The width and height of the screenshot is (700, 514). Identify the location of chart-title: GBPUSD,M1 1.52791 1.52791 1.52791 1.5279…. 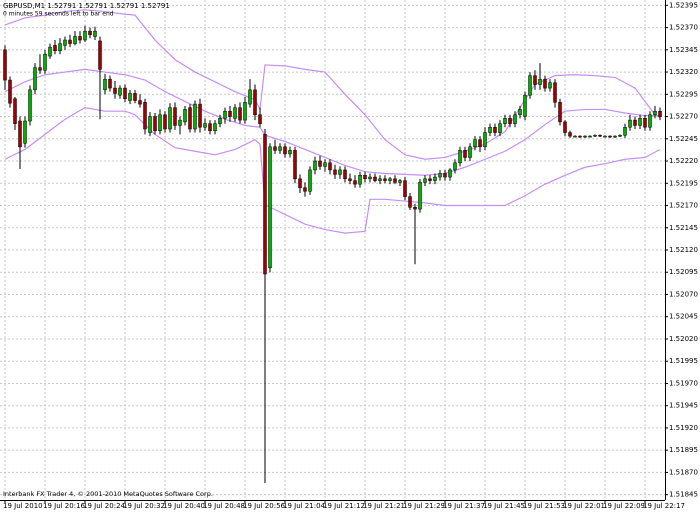
(86, 6).